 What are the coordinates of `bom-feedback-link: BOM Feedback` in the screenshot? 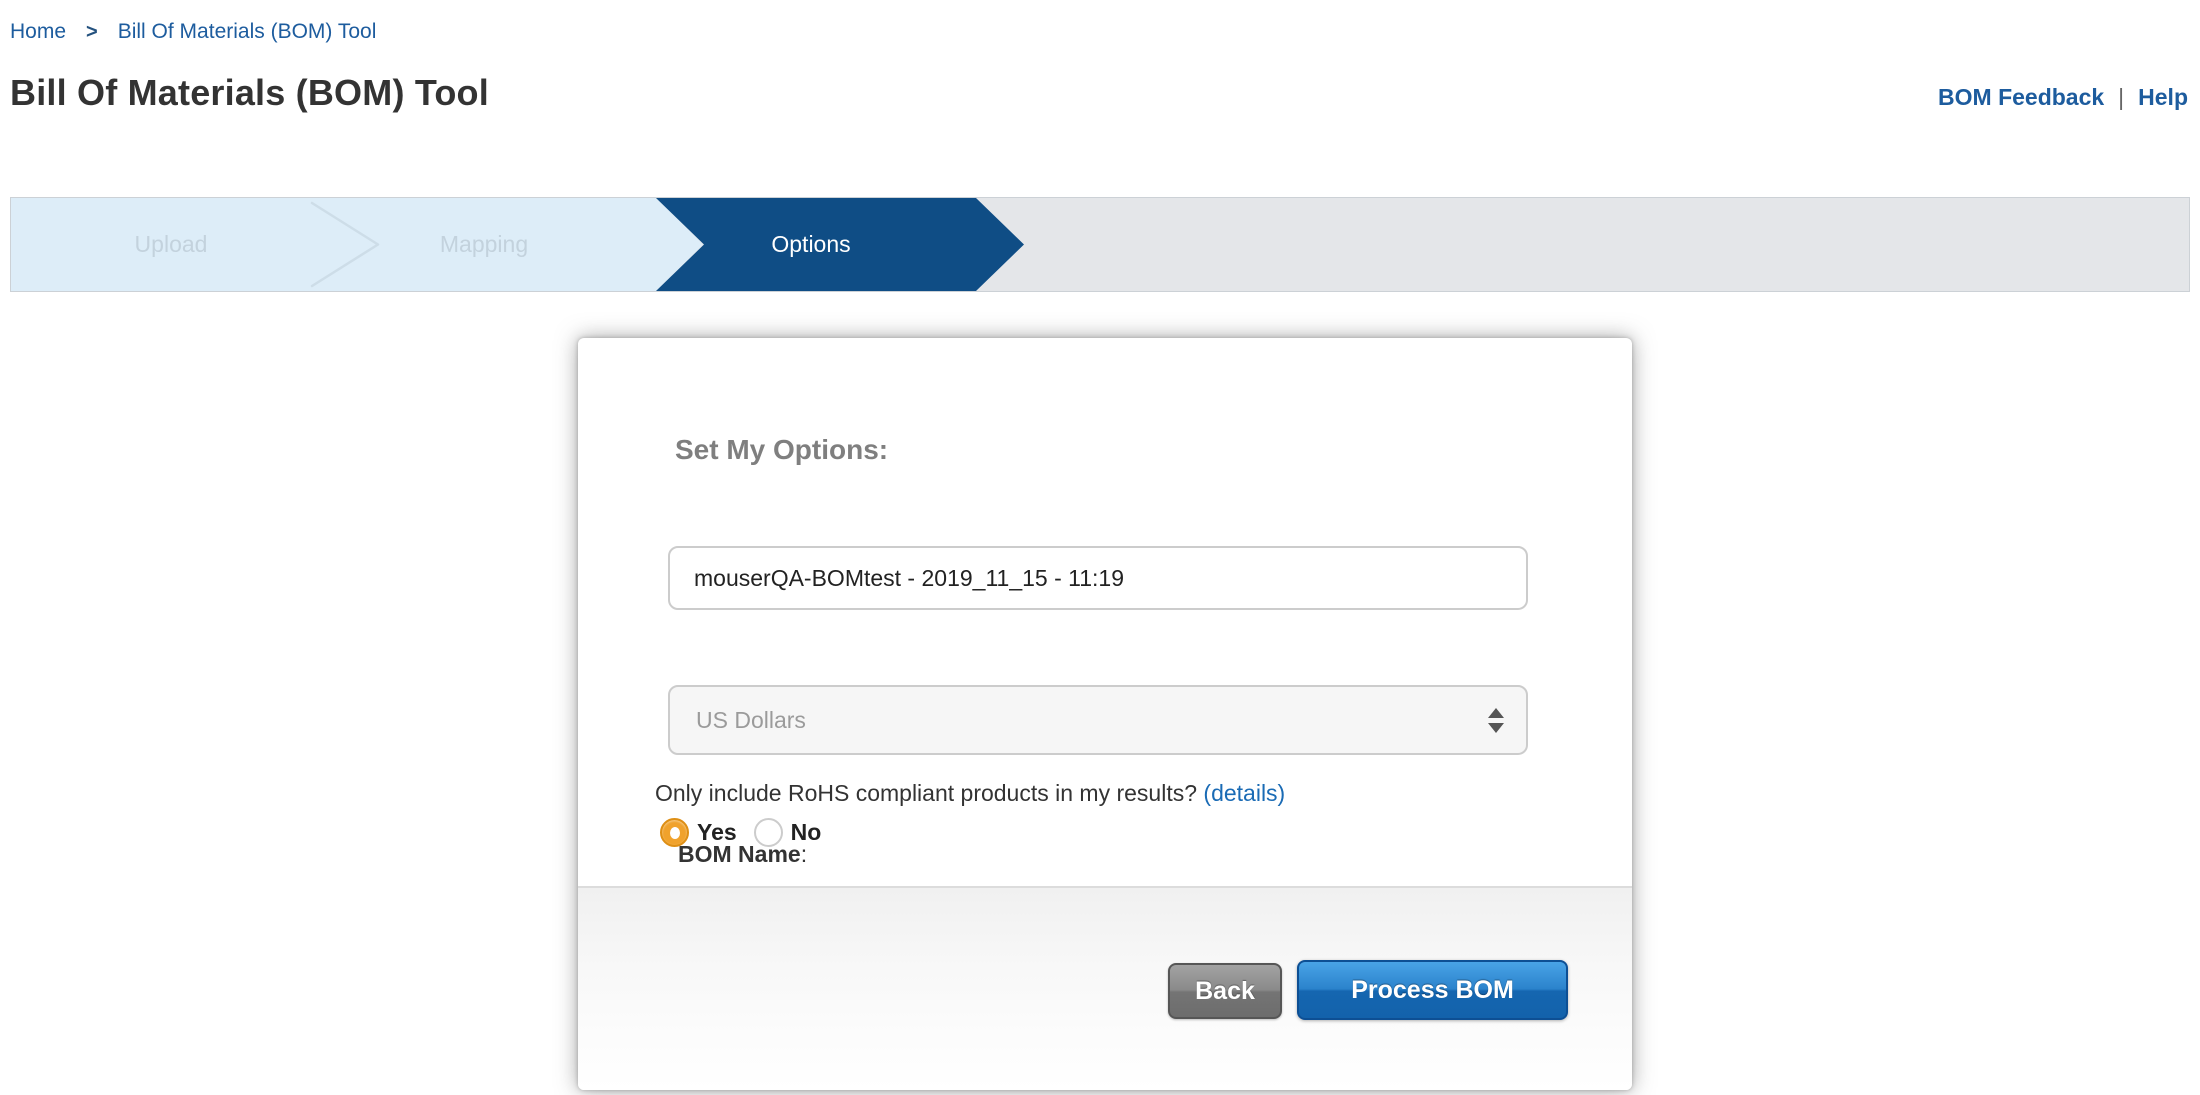 It's located at (2021, 97).